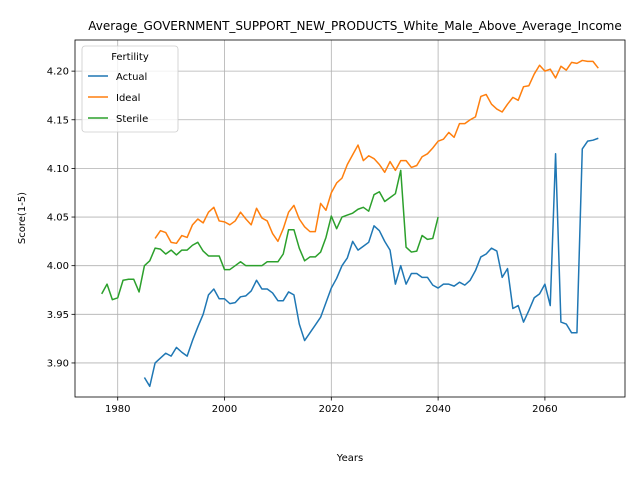  What do you see at coordinates (58, 363) in the screenshot?
I see `y-tick-label: 3.90` at bounding box center [58, 363].